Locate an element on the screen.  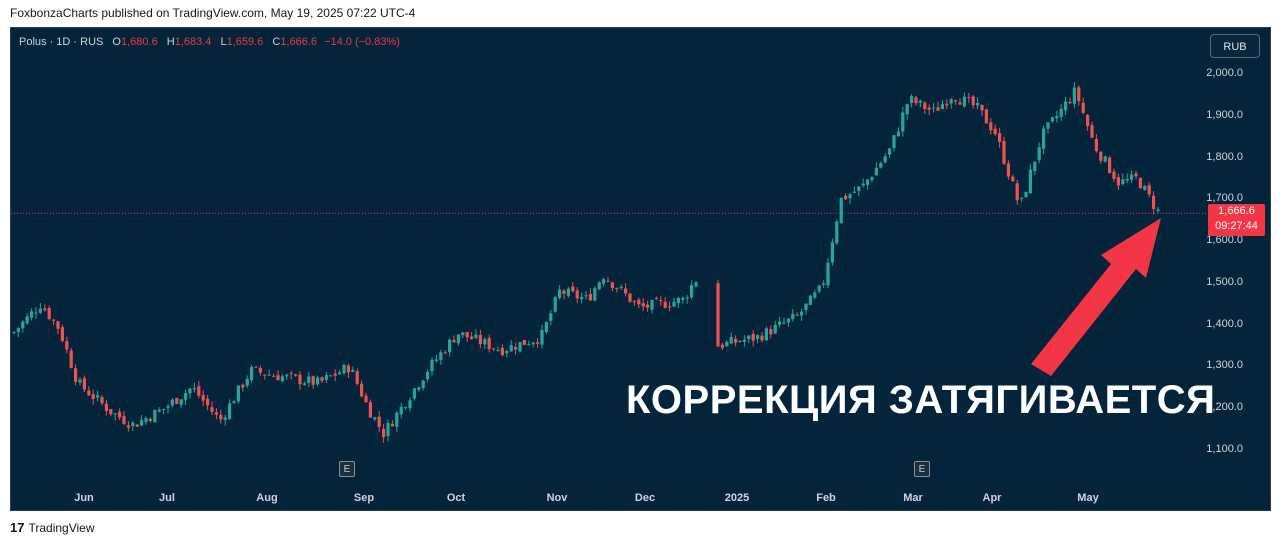
x-tick-label: Dec is located at coordinates (645, 498).